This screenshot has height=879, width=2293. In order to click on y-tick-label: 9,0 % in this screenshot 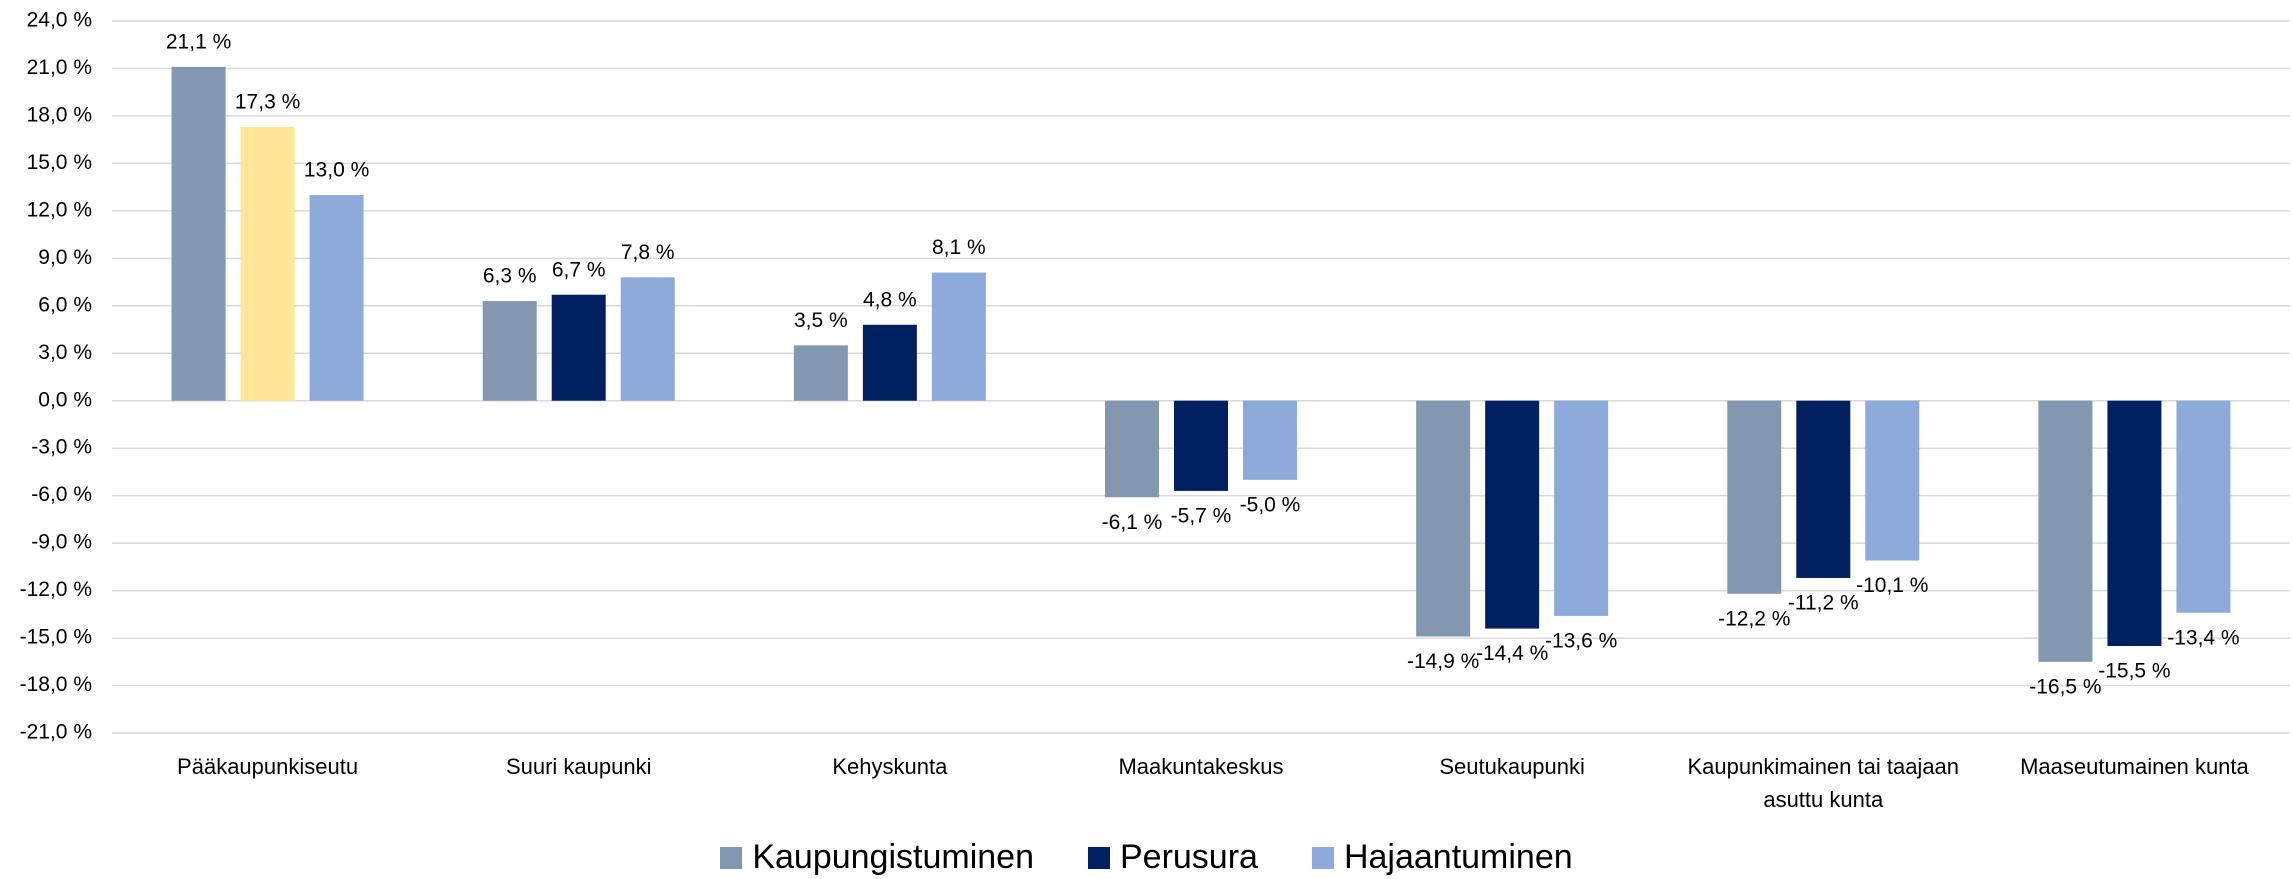, I will do `click(65, 257)`.